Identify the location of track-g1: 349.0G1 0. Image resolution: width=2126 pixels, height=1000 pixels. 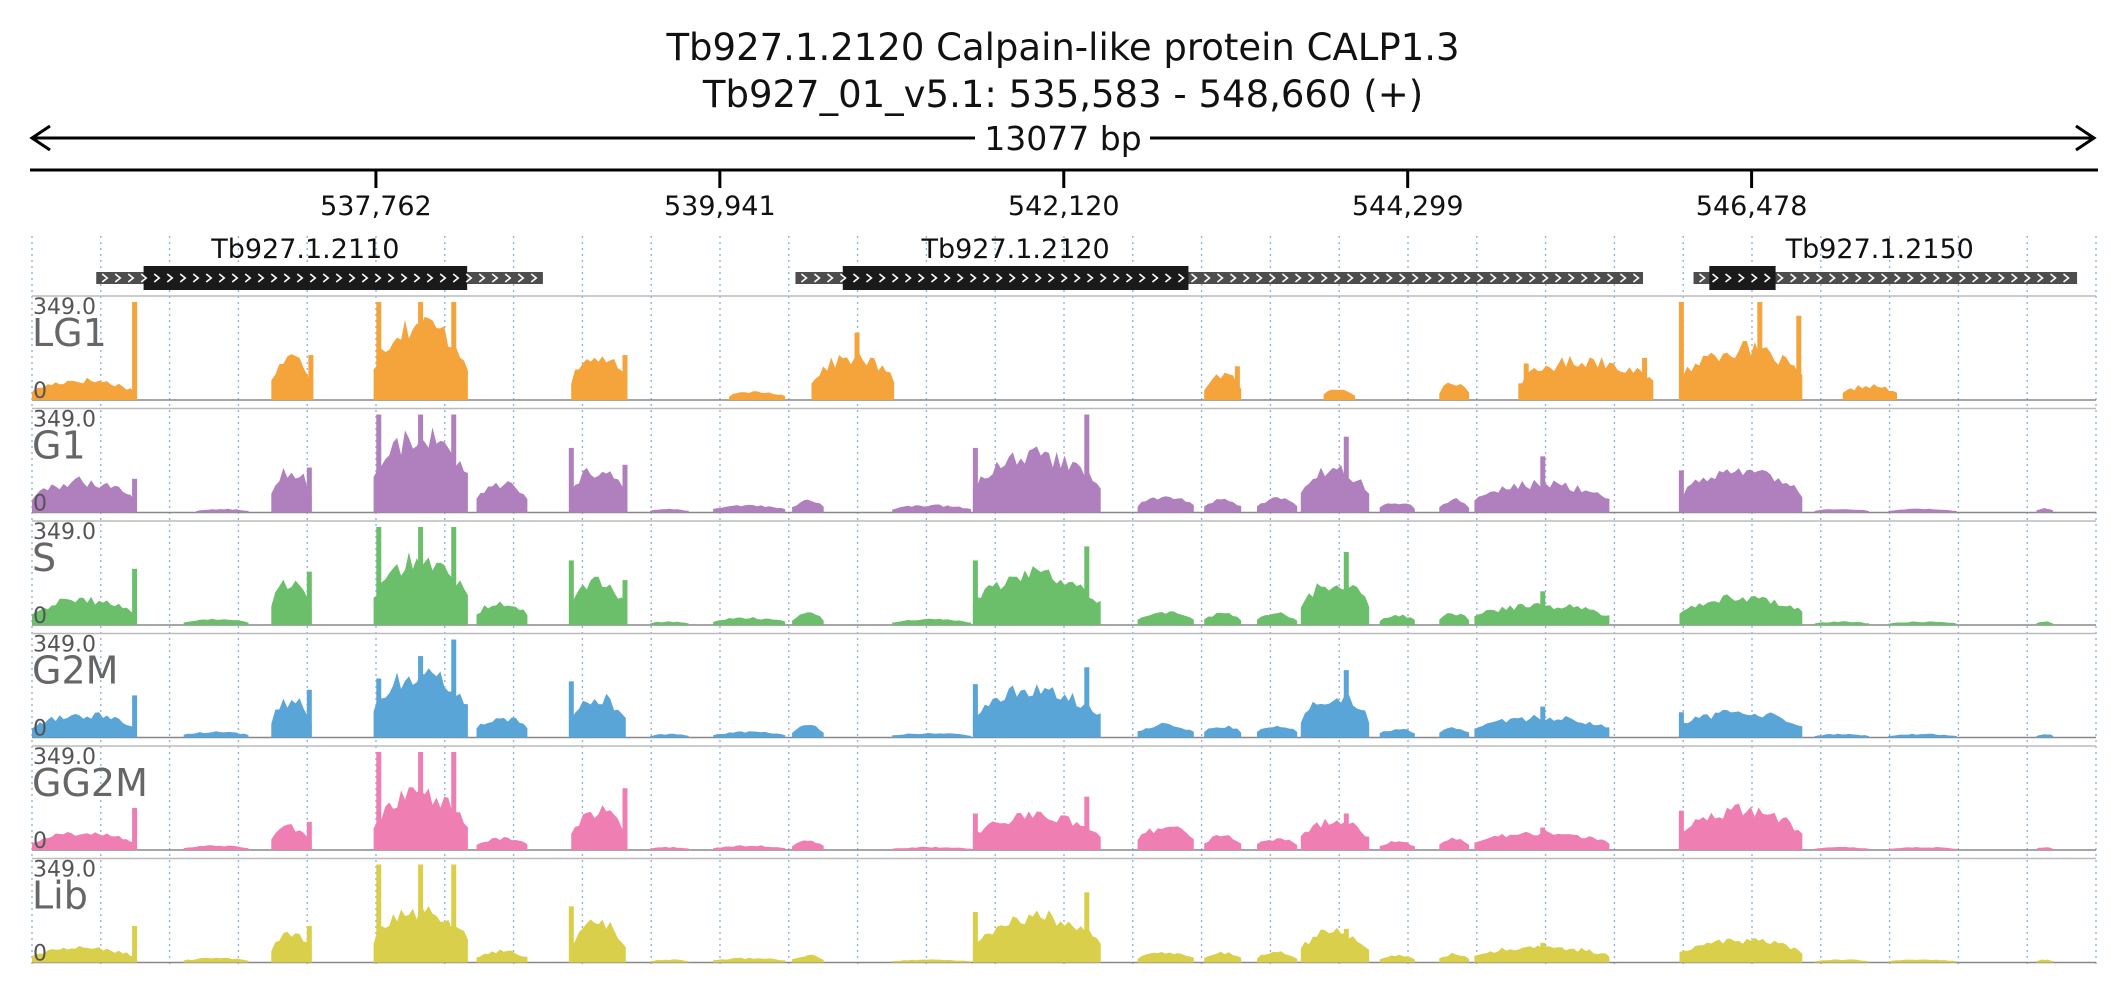
(1064, 462).